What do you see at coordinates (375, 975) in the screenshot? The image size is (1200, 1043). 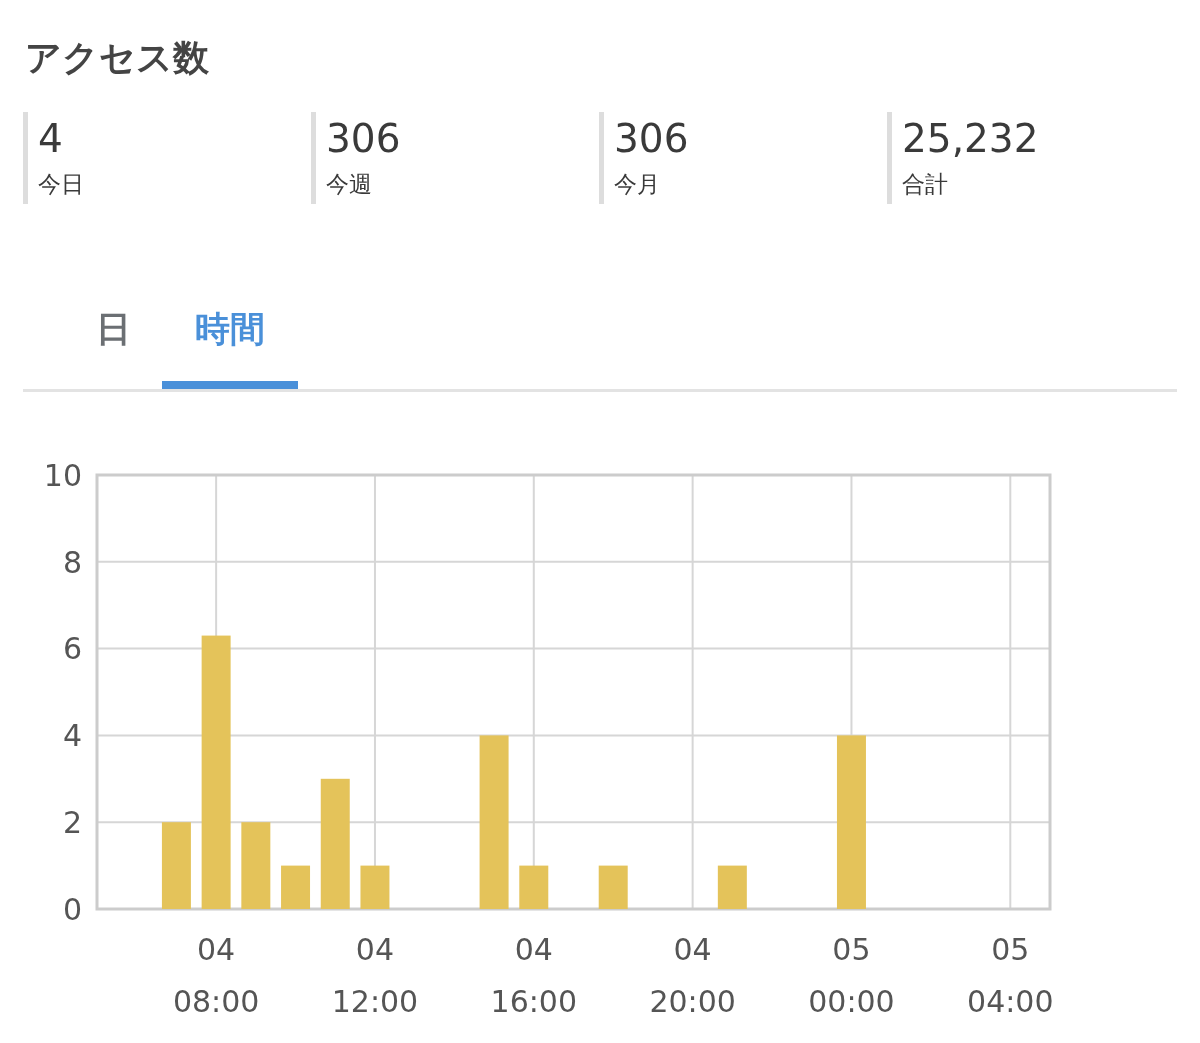 I see `x-tick-label: 04 12:00` at bounding box center [375, 975].